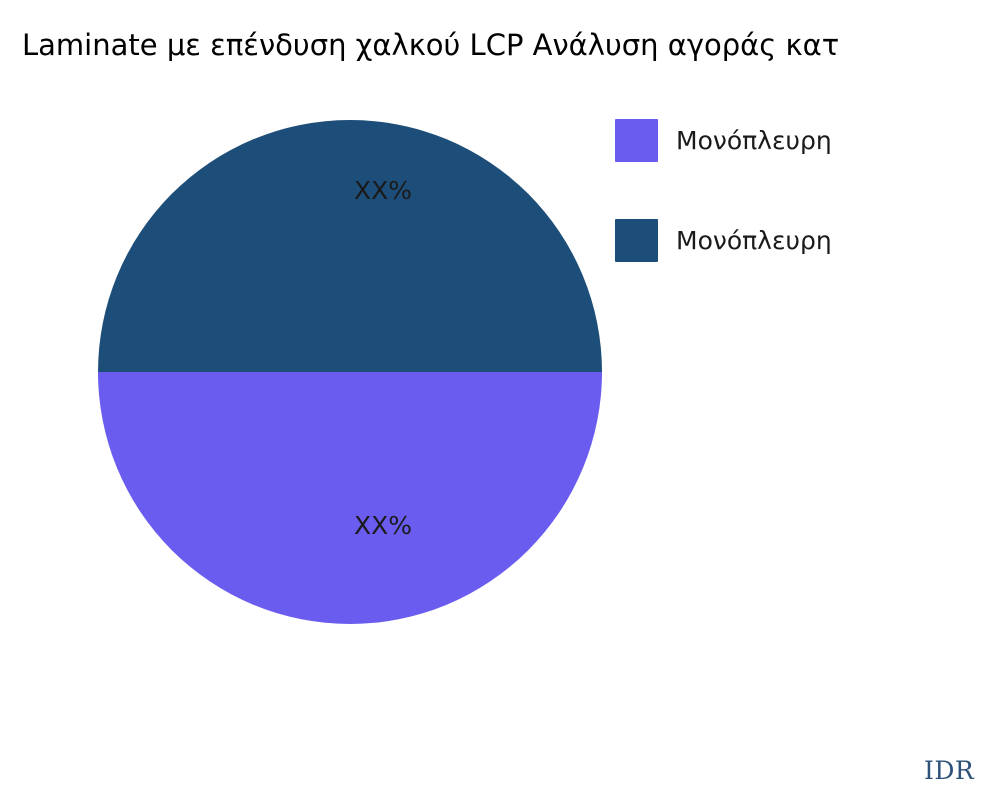  Describe the element at coordinates (383, 525) in the screenshot. I see `pie-label-purple: XX%` at that location.